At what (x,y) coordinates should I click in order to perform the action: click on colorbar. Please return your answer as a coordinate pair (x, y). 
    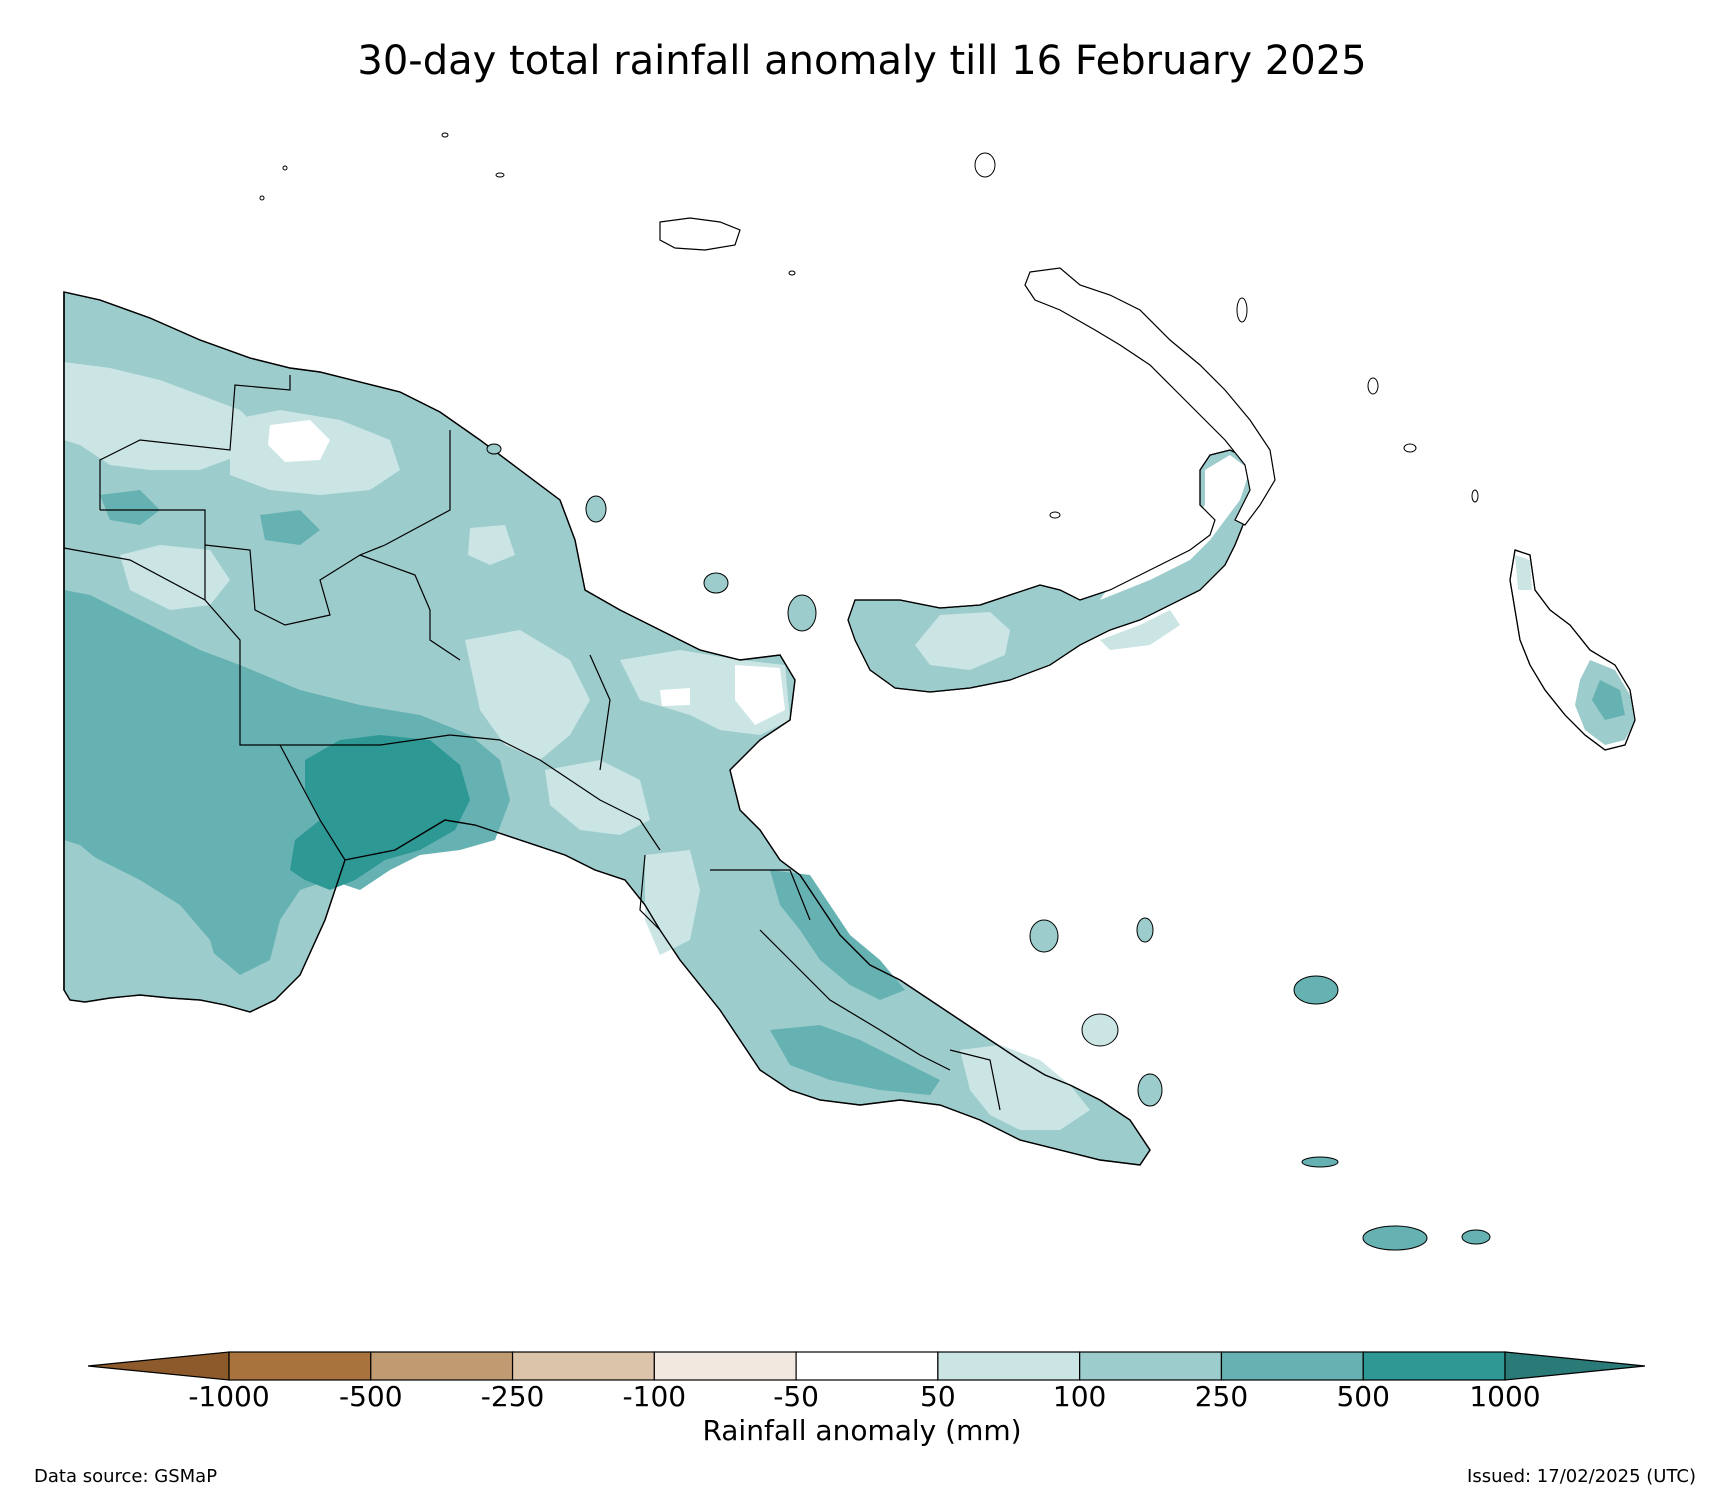
    Looking at the image, I should click on (866, 1366).